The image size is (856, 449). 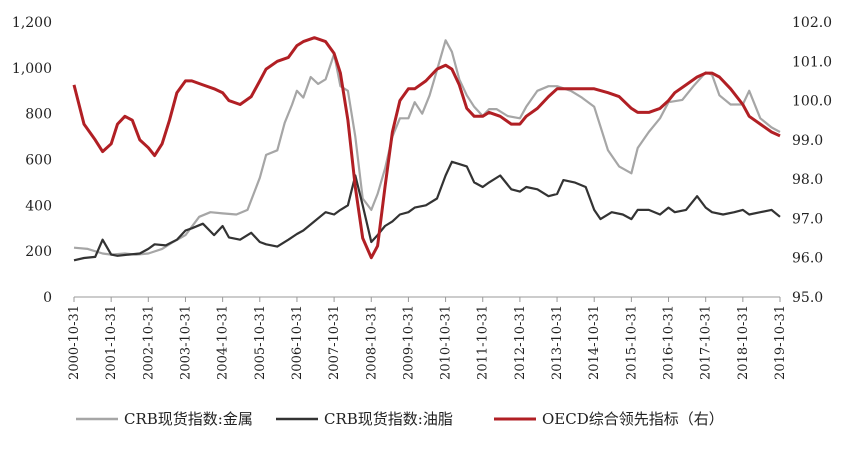 I want to click on x-tick-label: 2004-10-31, so click(x=223, y=342).